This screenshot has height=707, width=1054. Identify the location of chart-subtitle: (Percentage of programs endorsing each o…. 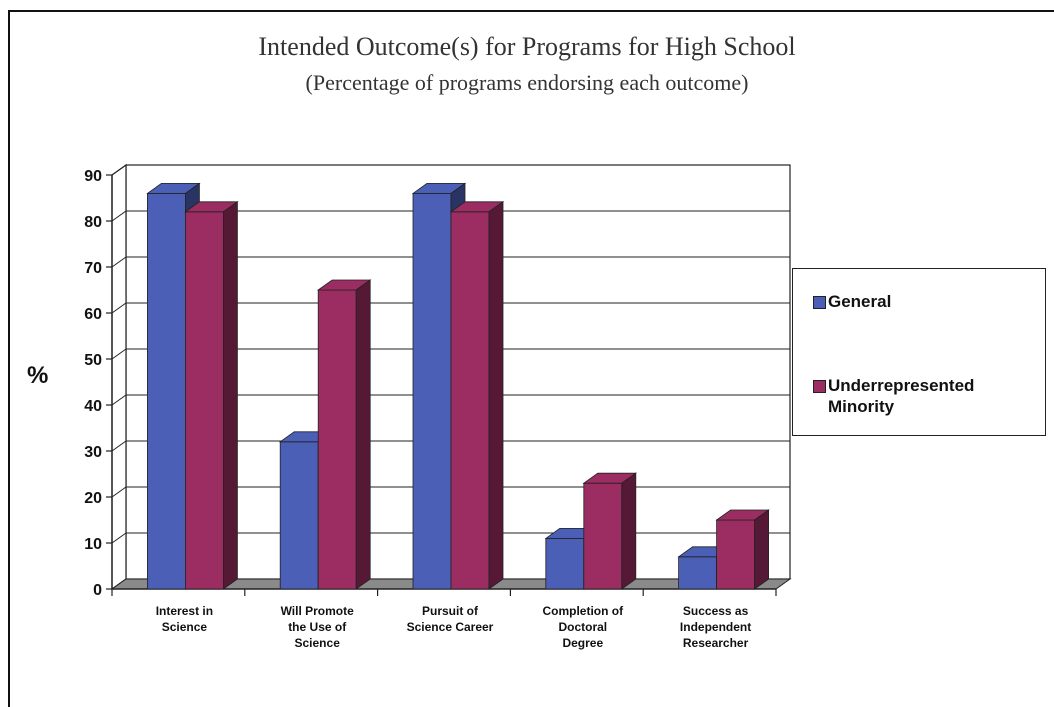
(527, 82).